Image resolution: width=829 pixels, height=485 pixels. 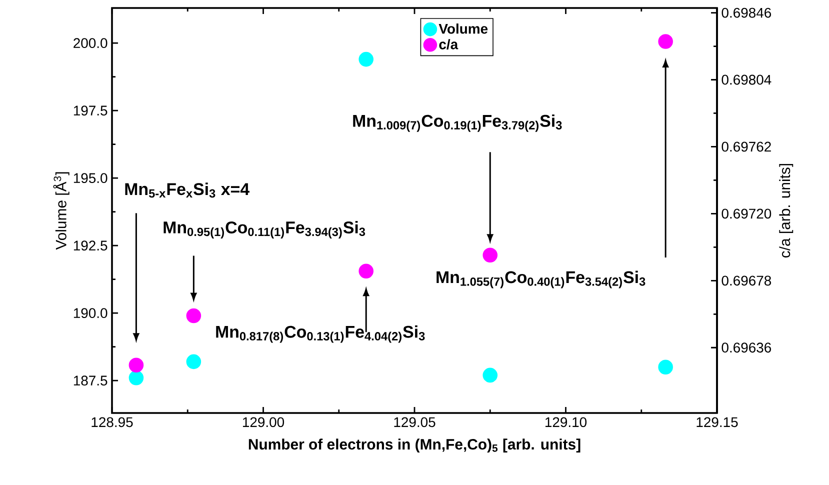 What do you see at coordinates (91, 313) in the screenshot?
I see `y-tick-label: 190.0` at bounding box center [91, 313].